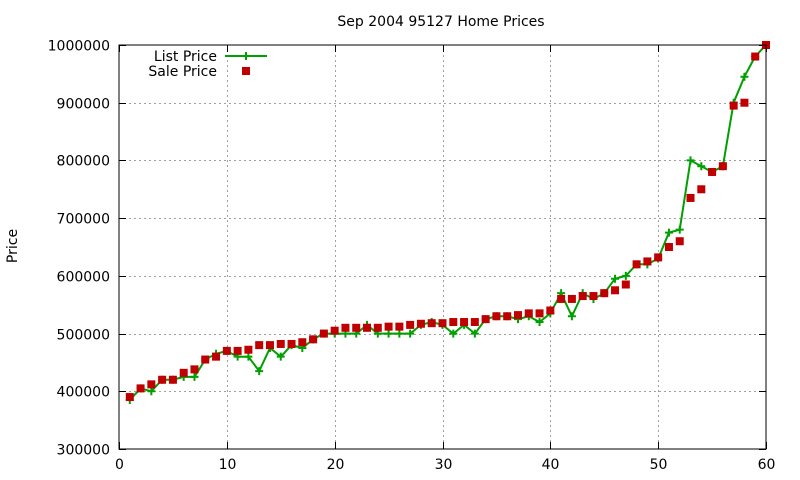 The width and height of the screenshot is (800, 480). I want to click on legend-label: List Price, so click(185, 57).